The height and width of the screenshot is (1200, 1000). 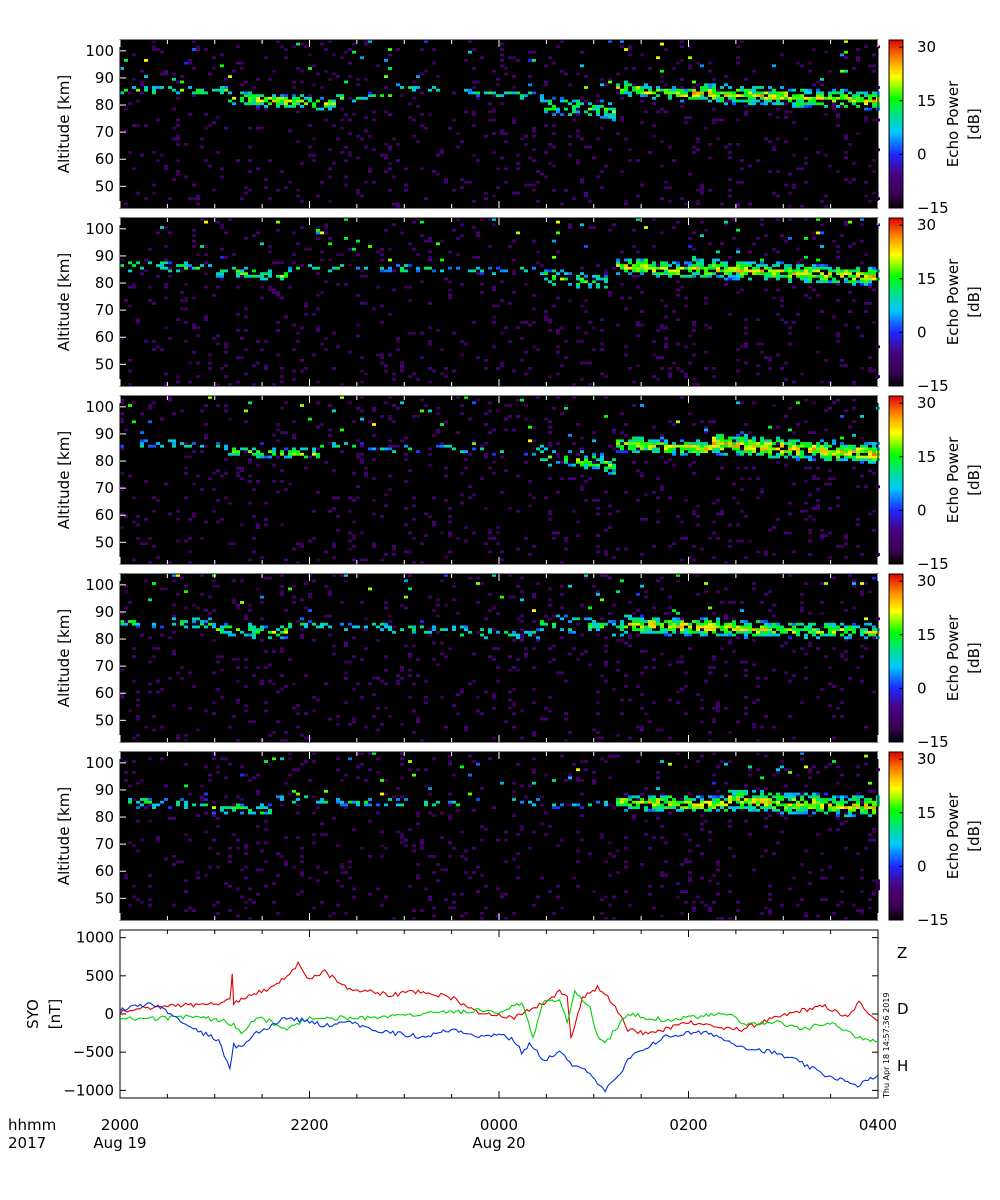 What do you see at coordinates (974, 124) in the screenshot?
I see `colorbar-unit: [dB]` at bounding box center [974, 124].